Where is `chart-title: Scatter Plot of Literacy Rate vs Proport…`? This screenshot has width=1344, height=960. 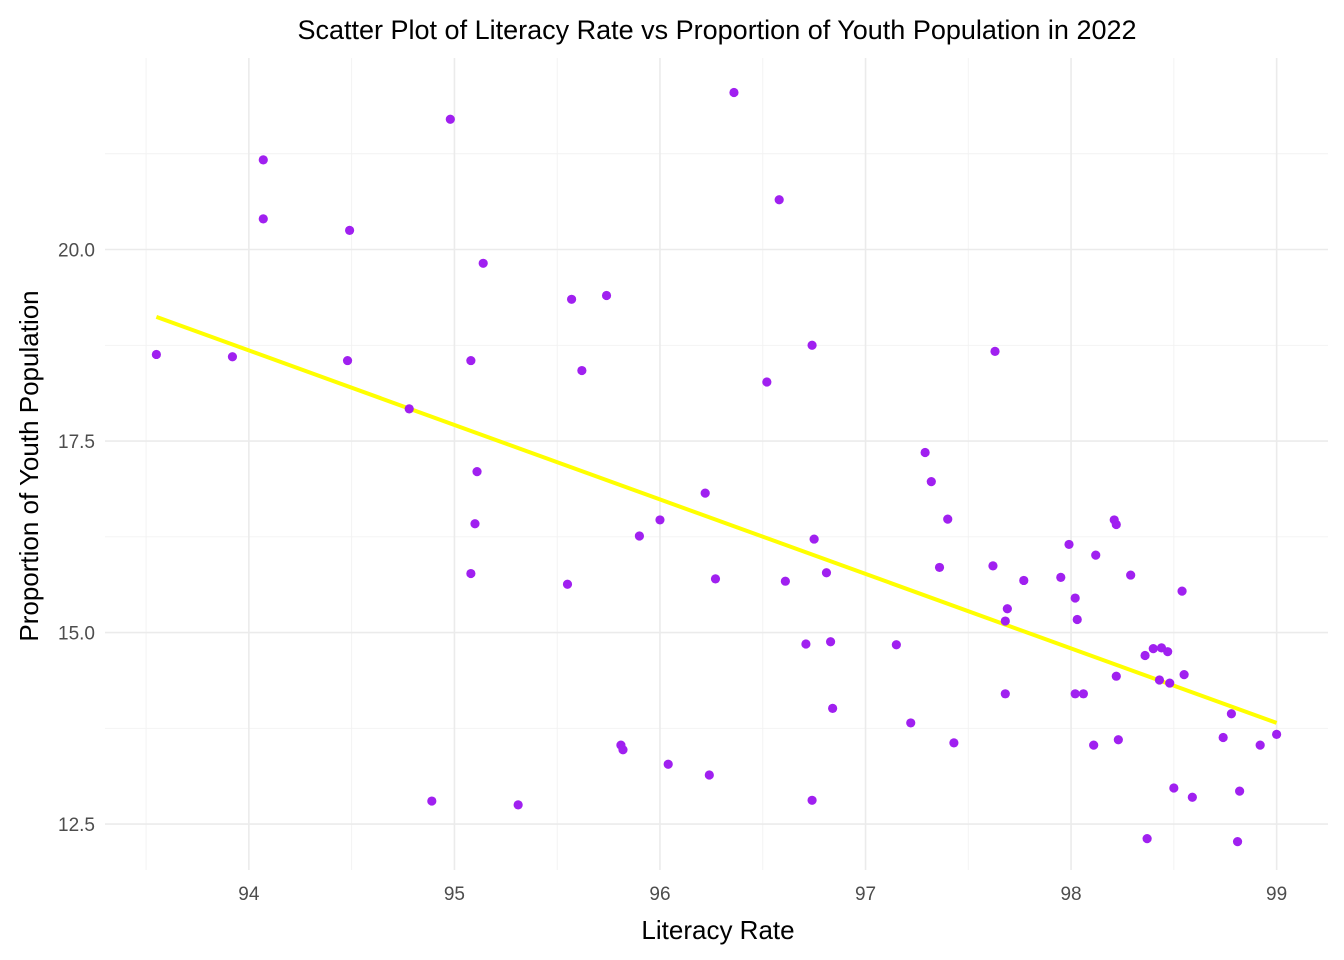
chart-title: Scatter Plot of Literacy Rate vs Proport… is located at coordinates (716, 30).